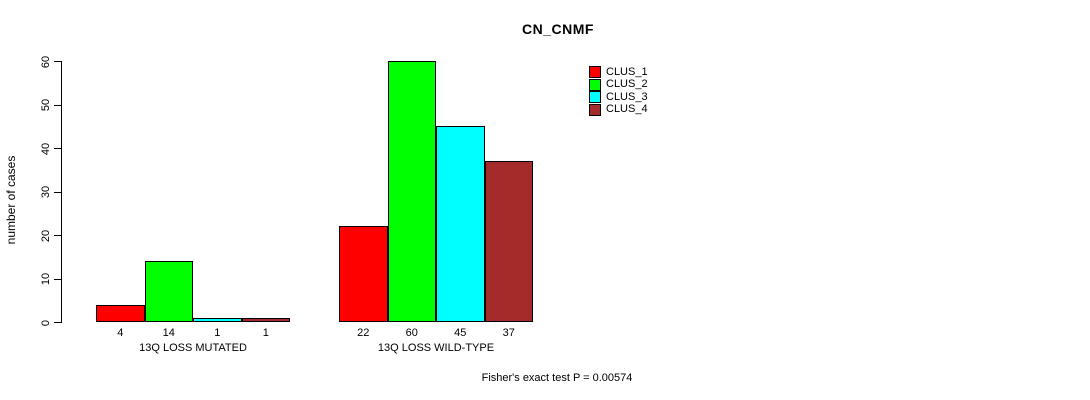 This screenshot has width=1090, height=400. Describe the element at coordinates (363, 274) in the screenshot. I see `bar-clus_1-group2` at that location.